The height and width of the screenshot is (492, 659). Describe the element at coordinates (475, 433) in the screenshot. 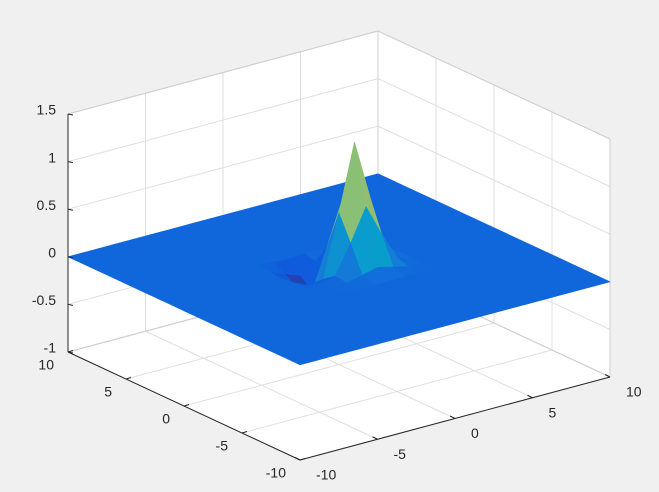

I see `x-tick-label: 0` at that location.